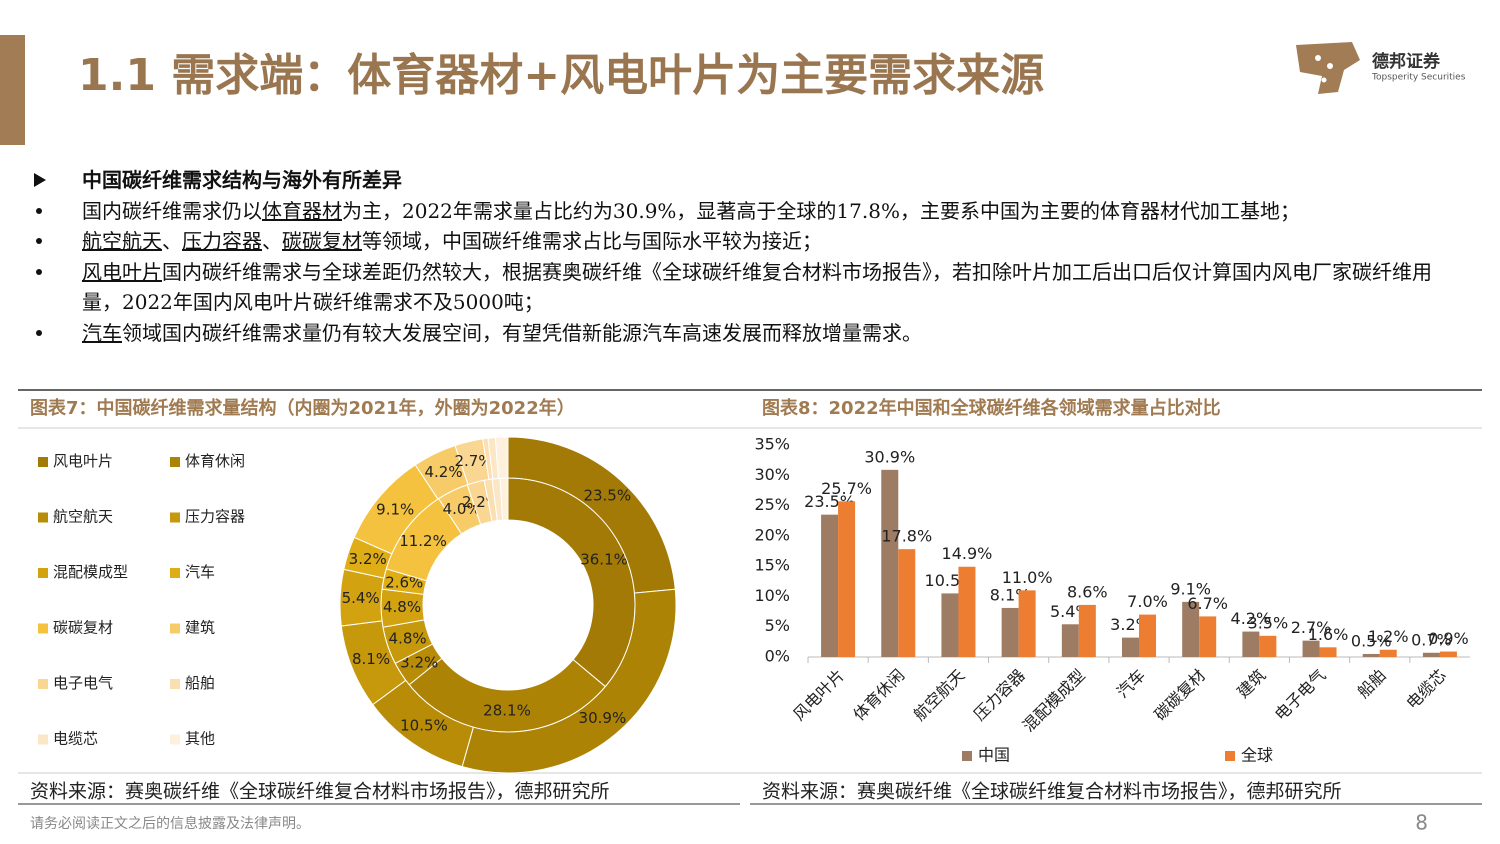 The height and width of the screenshot is (844, 1500). What do you see at coordinates (462, 509) in the screenshot?
I see `data-label: 4.0%` at bounding box center [462, 509].